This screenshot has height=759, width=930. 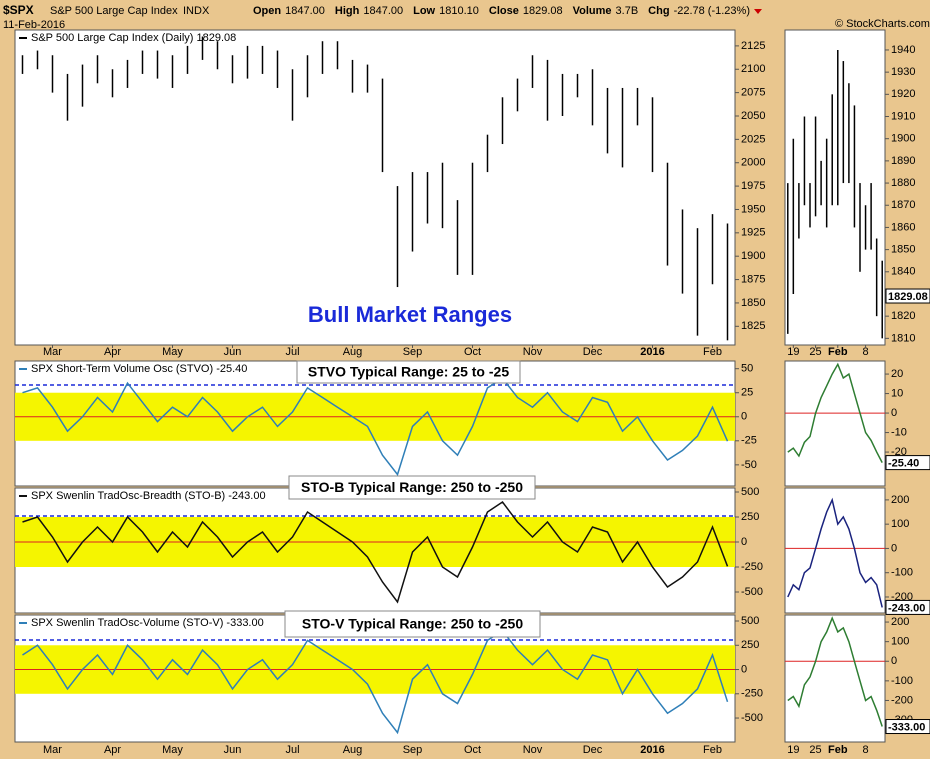 What do you see at coordinates (543, 11) in the screenshot?
I see `stat-value: 1829.08` at bounding box center [543, 11].